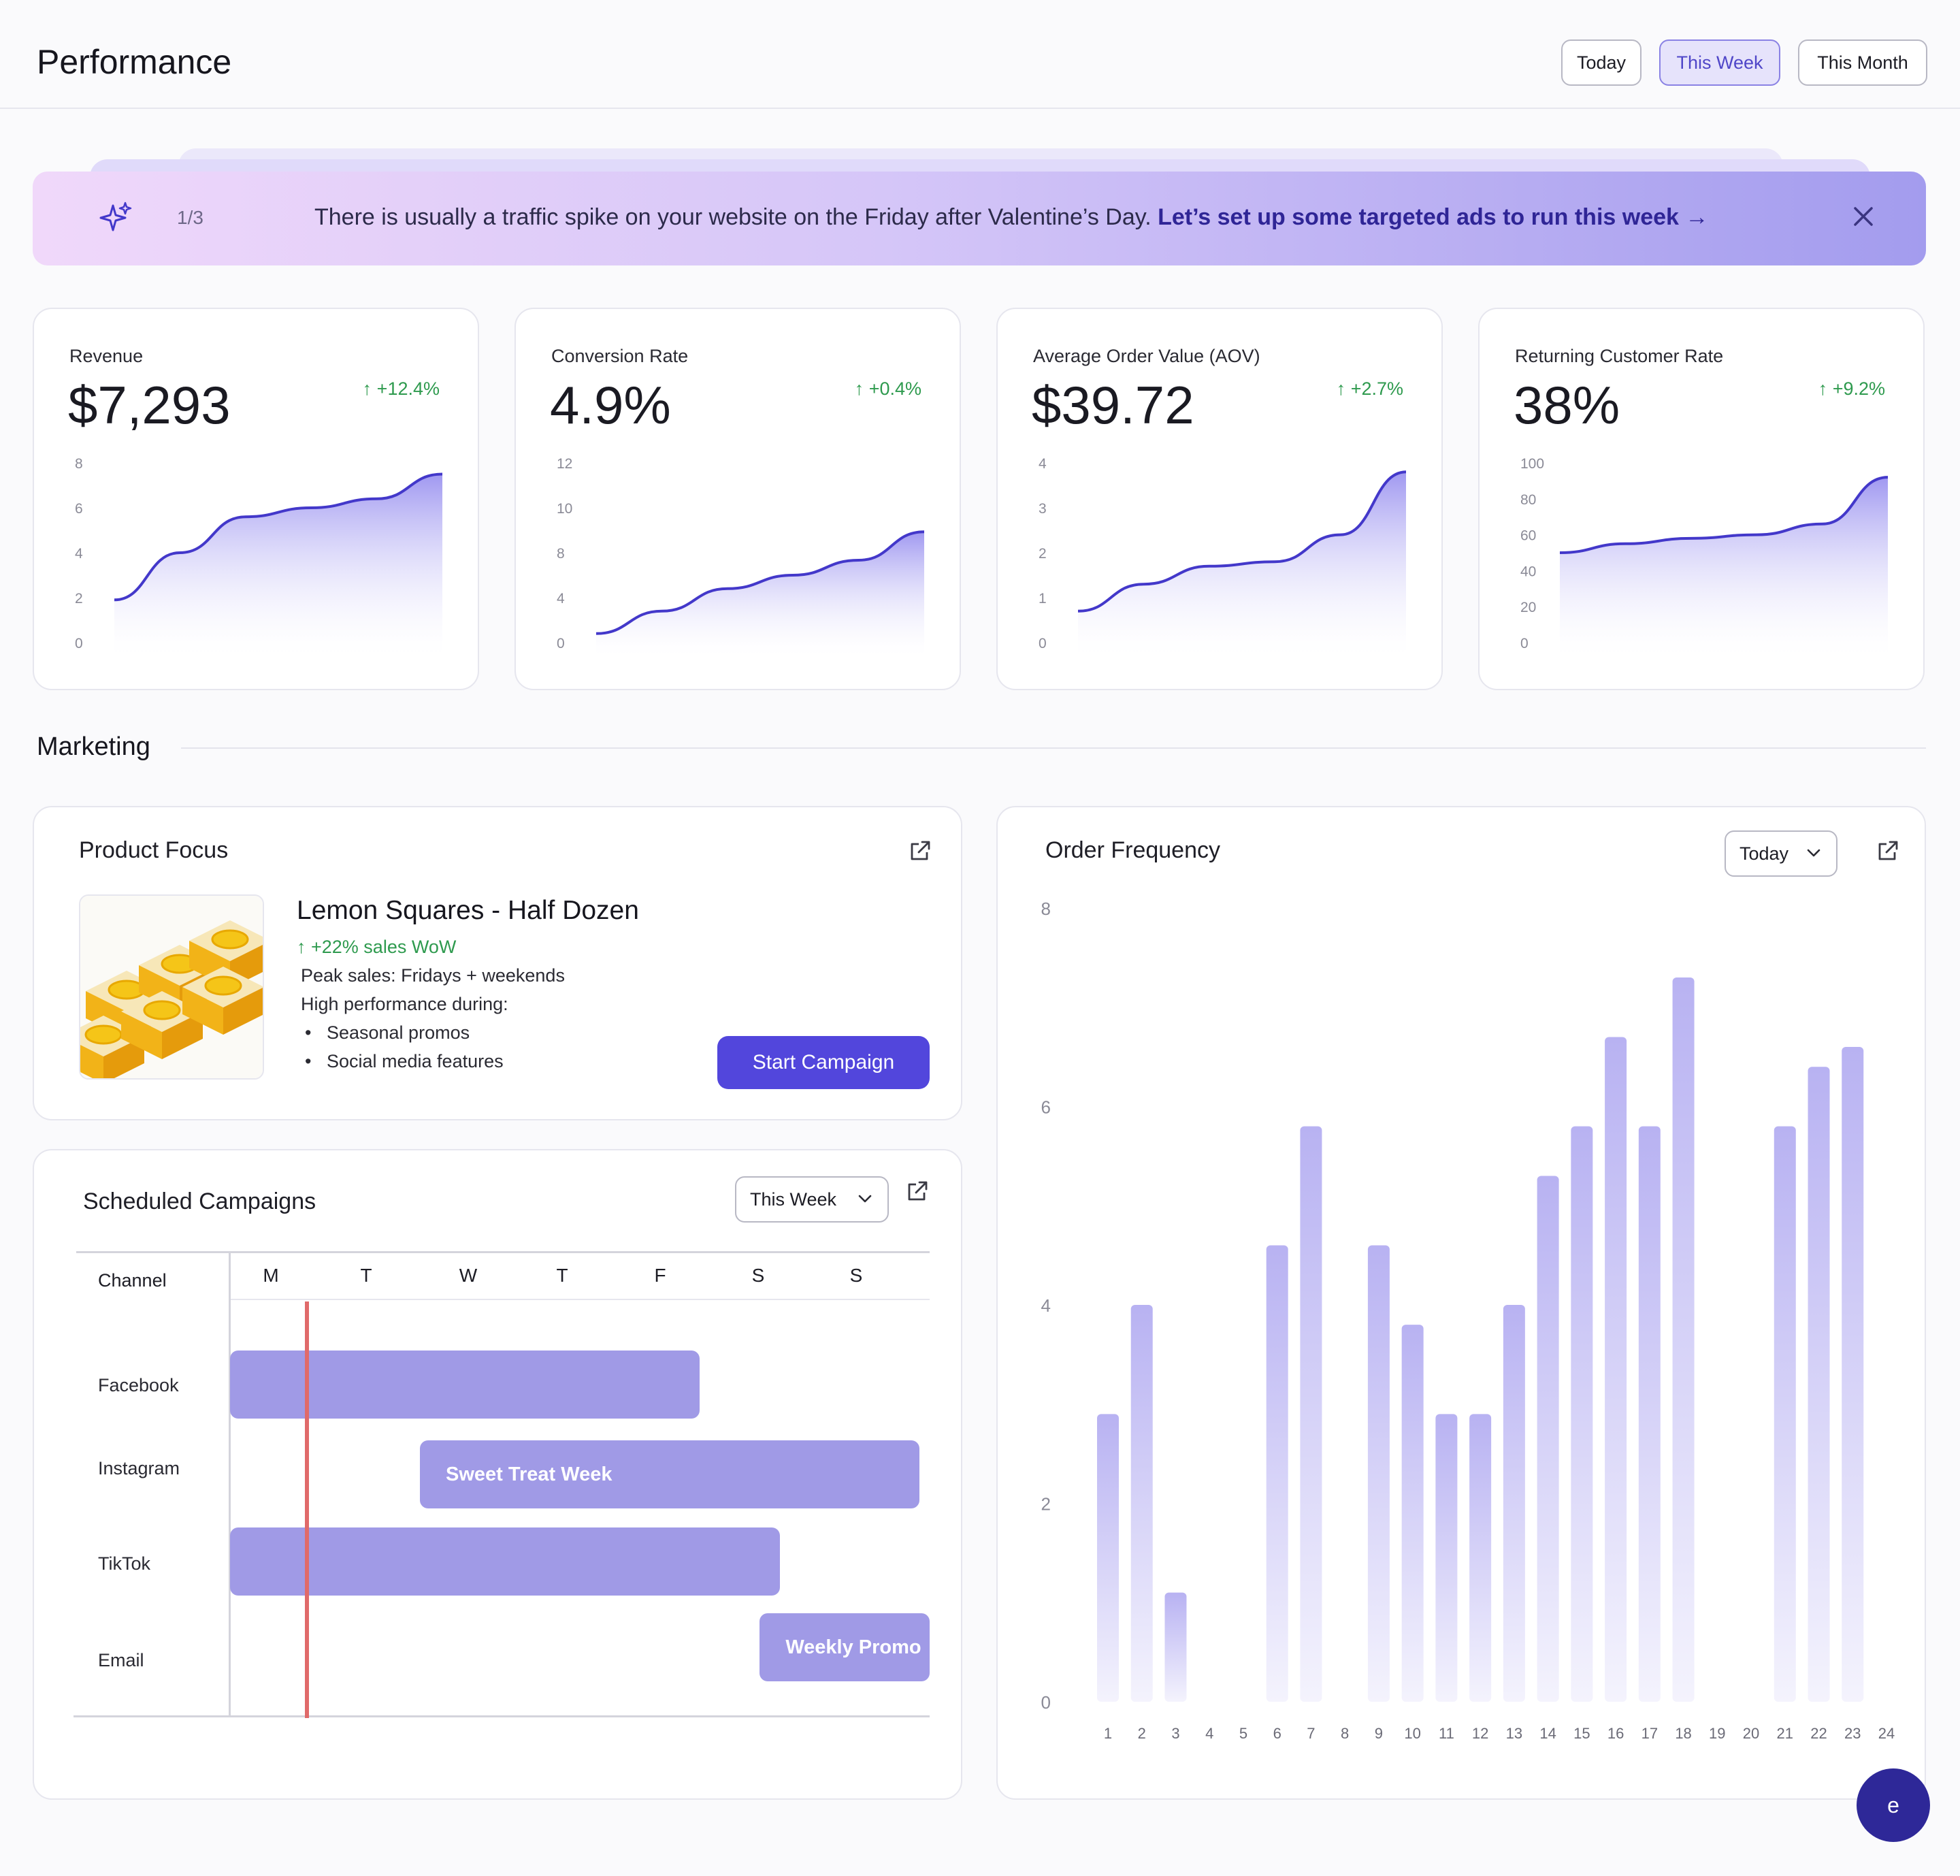 Image resolution: width=1960 pixels, height=1876 pixels. What do you see at coordinates (1175, 1733) in the screenshot?
I see `x-tick-label: 3` at bounding box center [1175, 1733].